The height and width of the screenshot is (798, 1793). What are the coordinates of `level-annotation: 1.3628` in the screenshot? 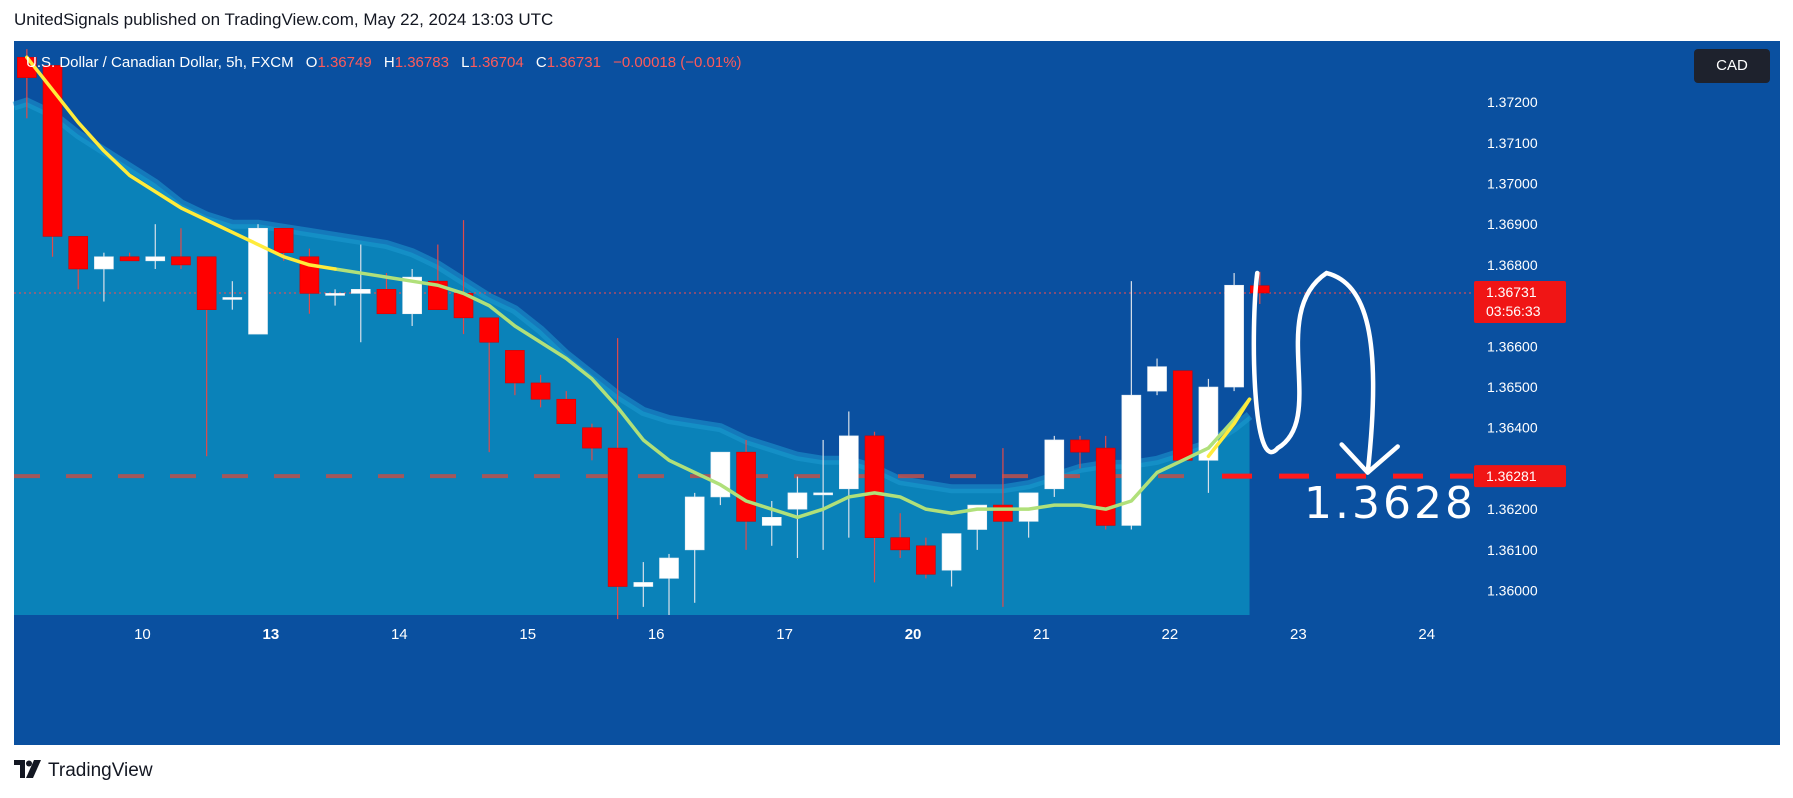 It's located at (1390, 503).